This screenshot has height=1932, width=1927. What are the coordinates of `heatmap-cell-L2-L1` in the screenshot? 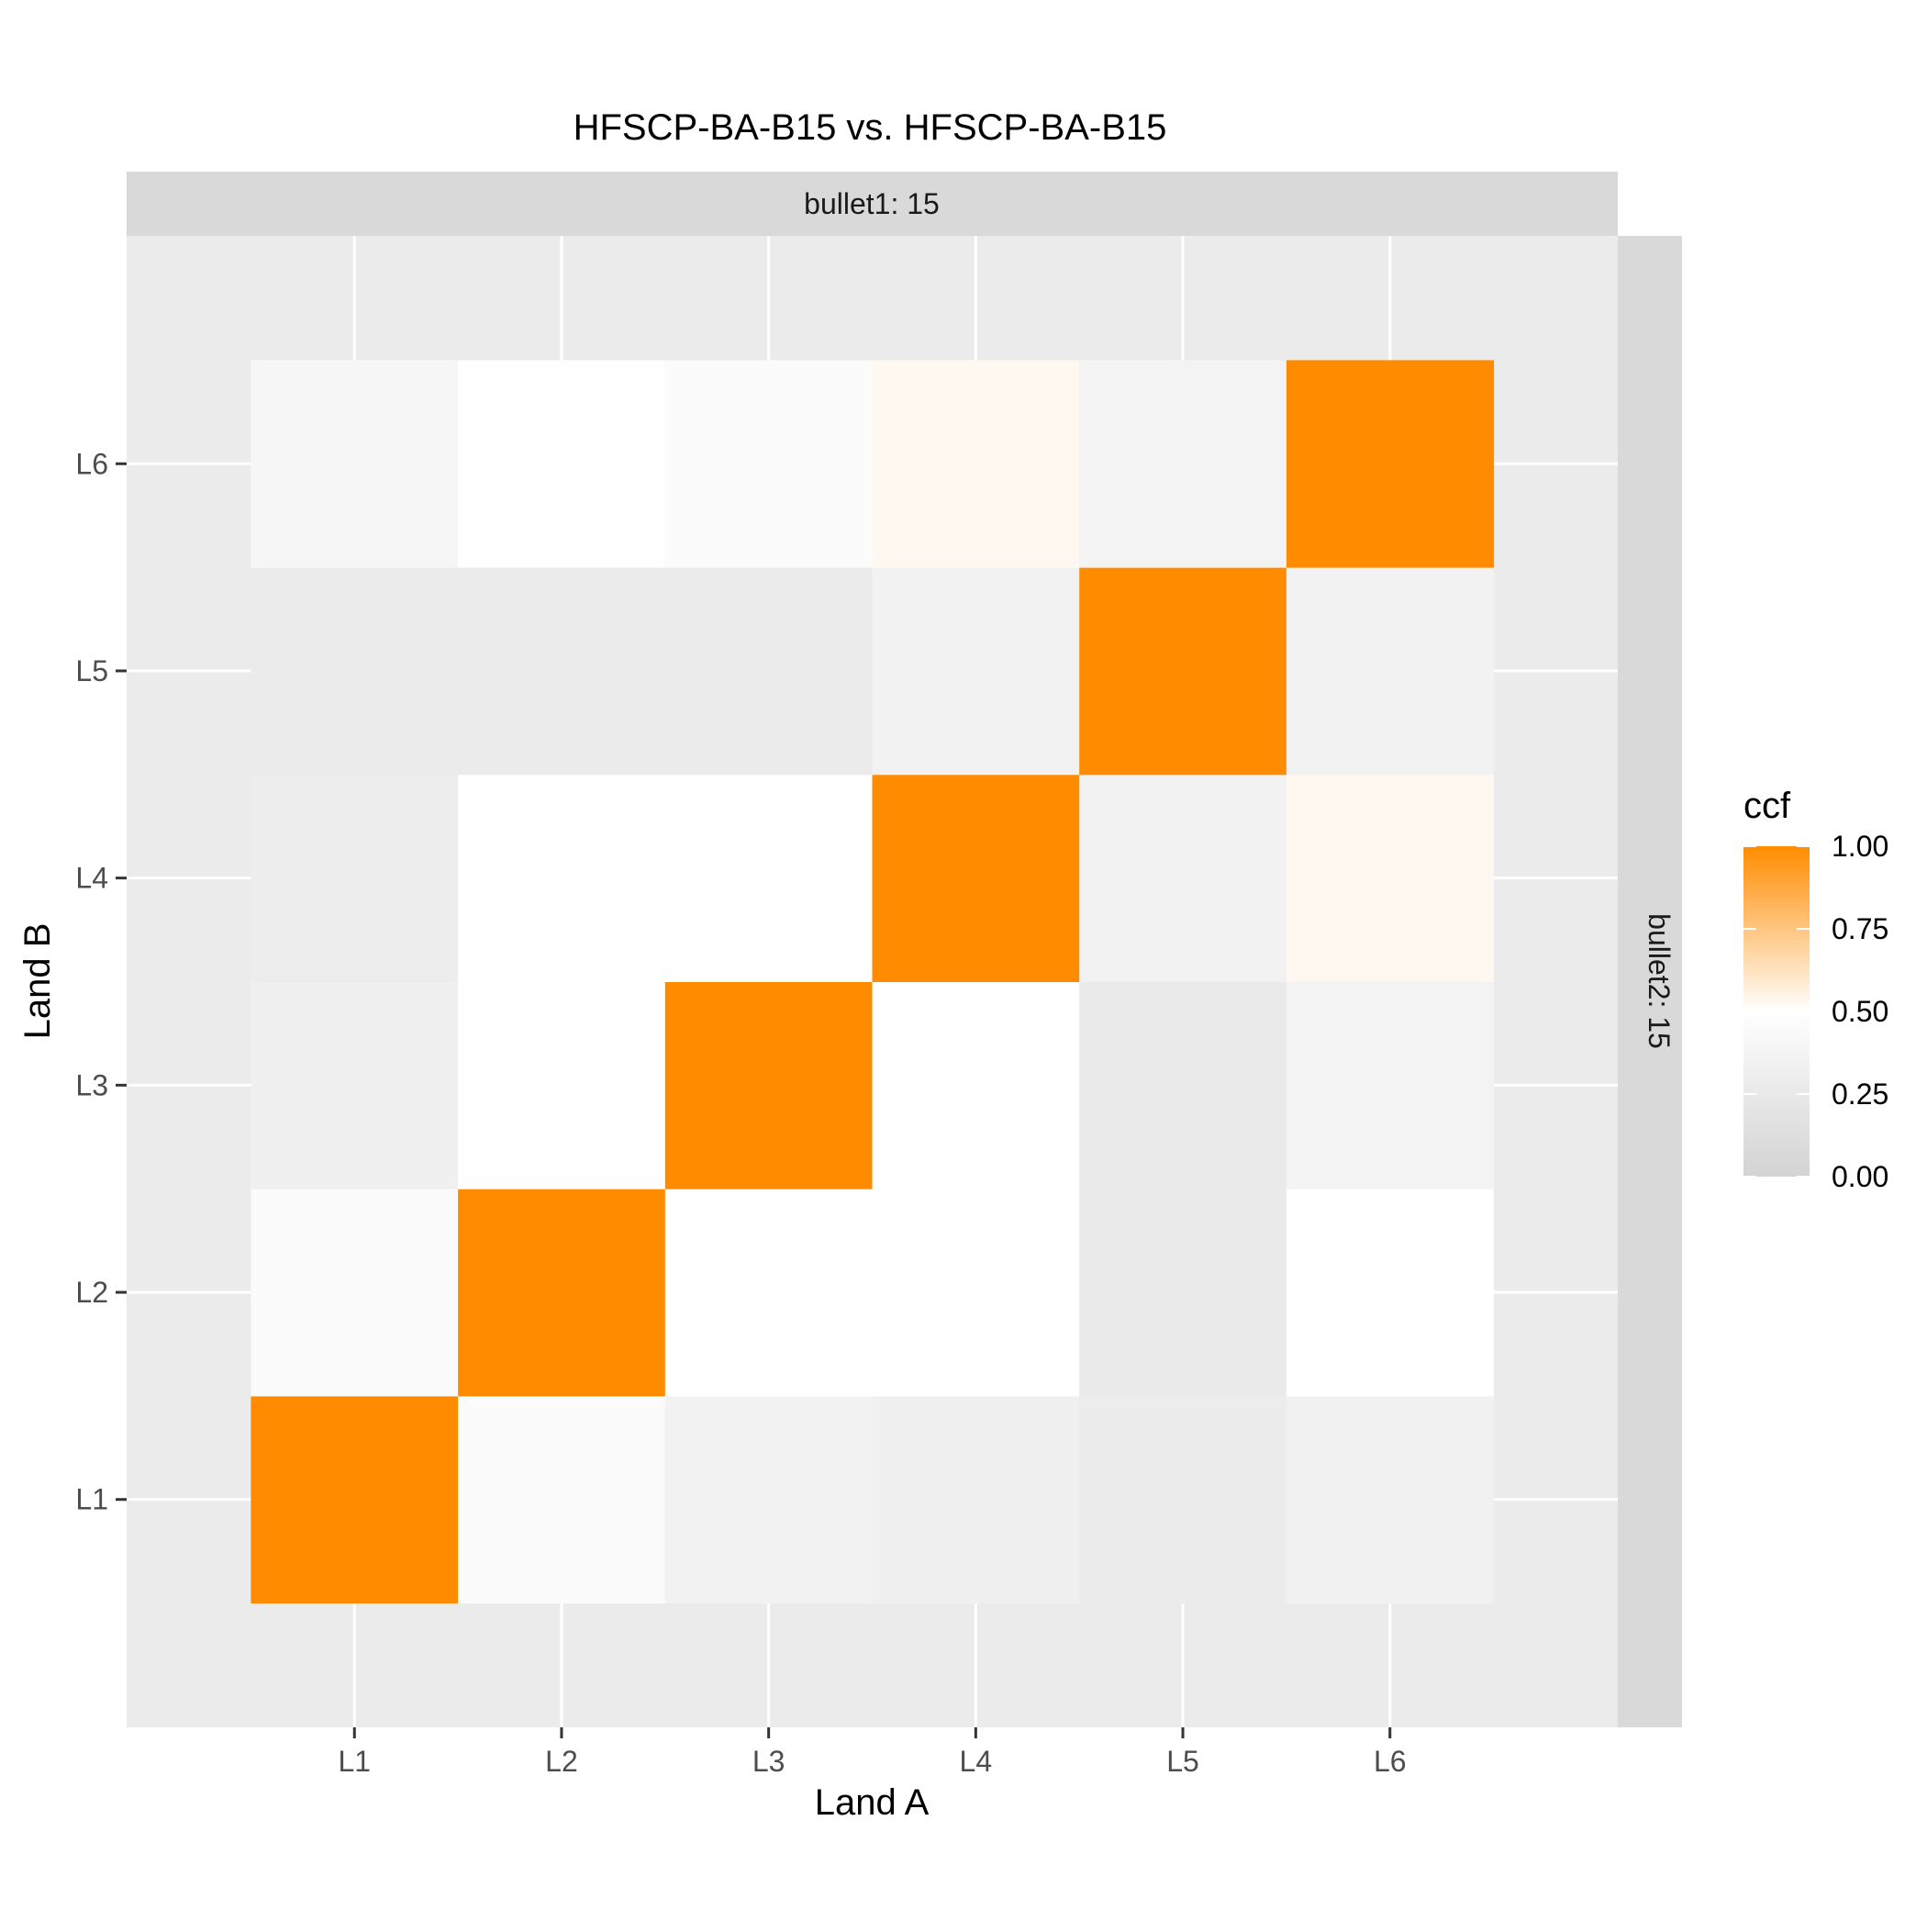 It's located at (562, 1499).